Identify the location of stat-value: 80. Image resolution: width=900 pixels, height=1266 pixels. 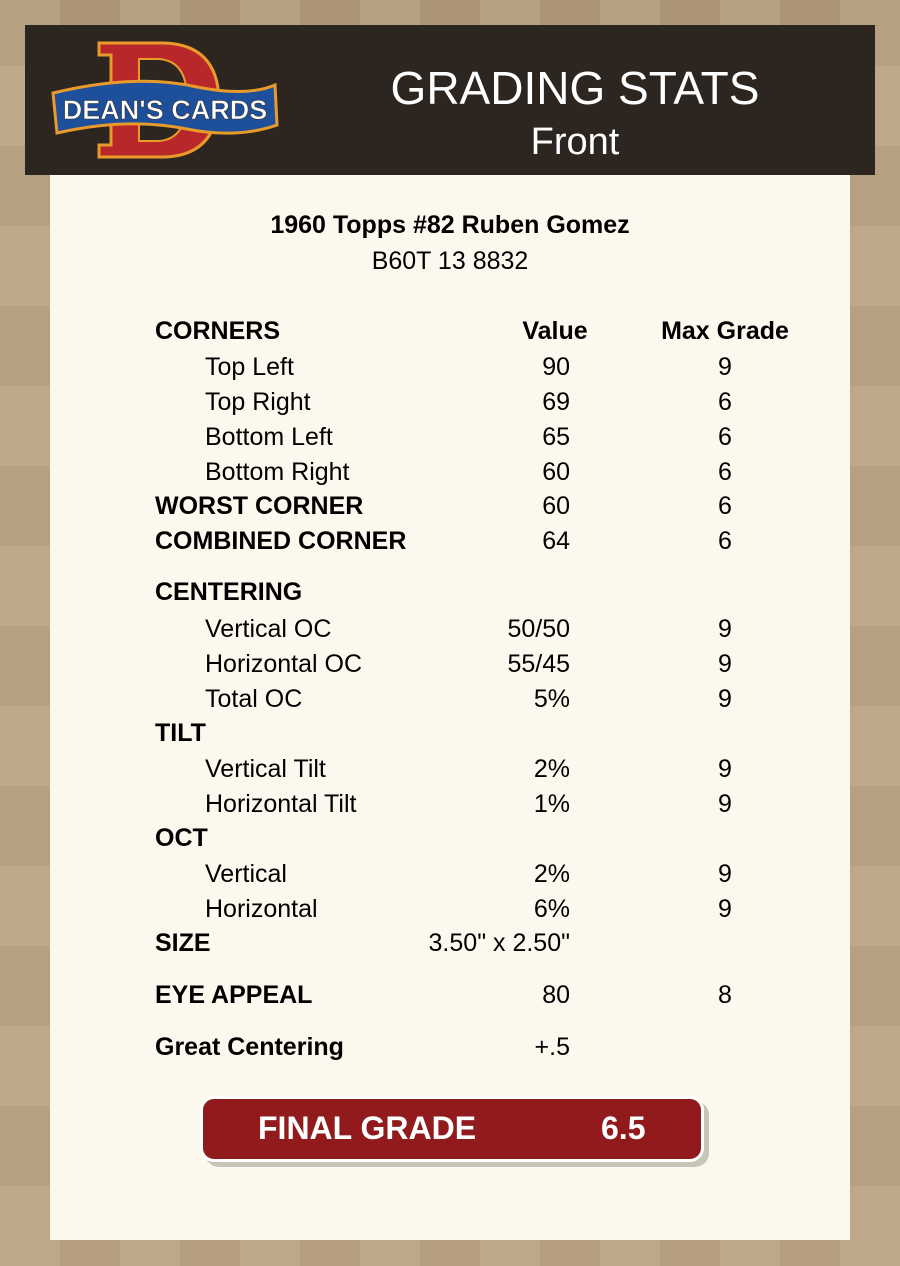
(556, 995).